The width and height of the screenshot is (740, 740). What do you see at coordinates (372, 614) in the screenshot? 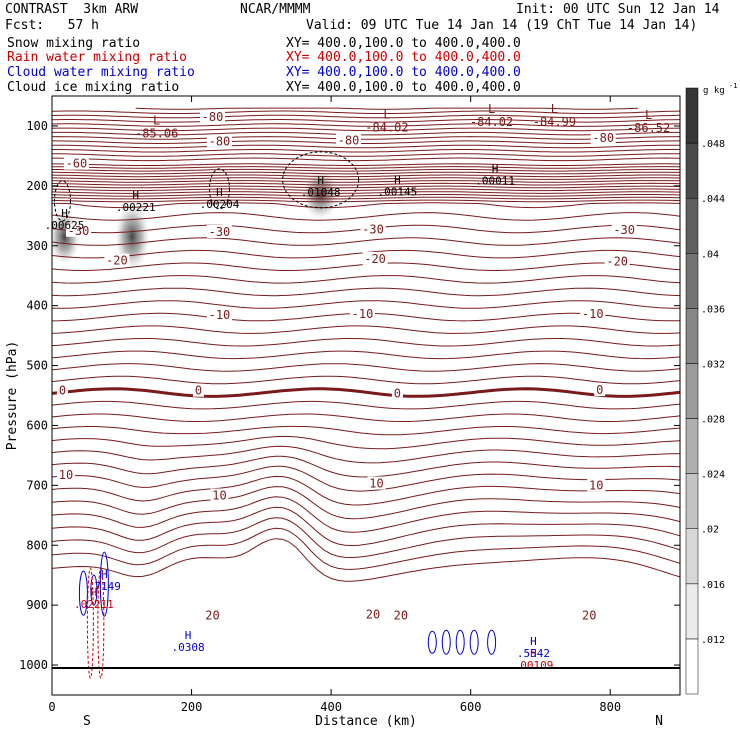
I see `isotherm-label-20-1-bg` at bounding box center [372, 614].